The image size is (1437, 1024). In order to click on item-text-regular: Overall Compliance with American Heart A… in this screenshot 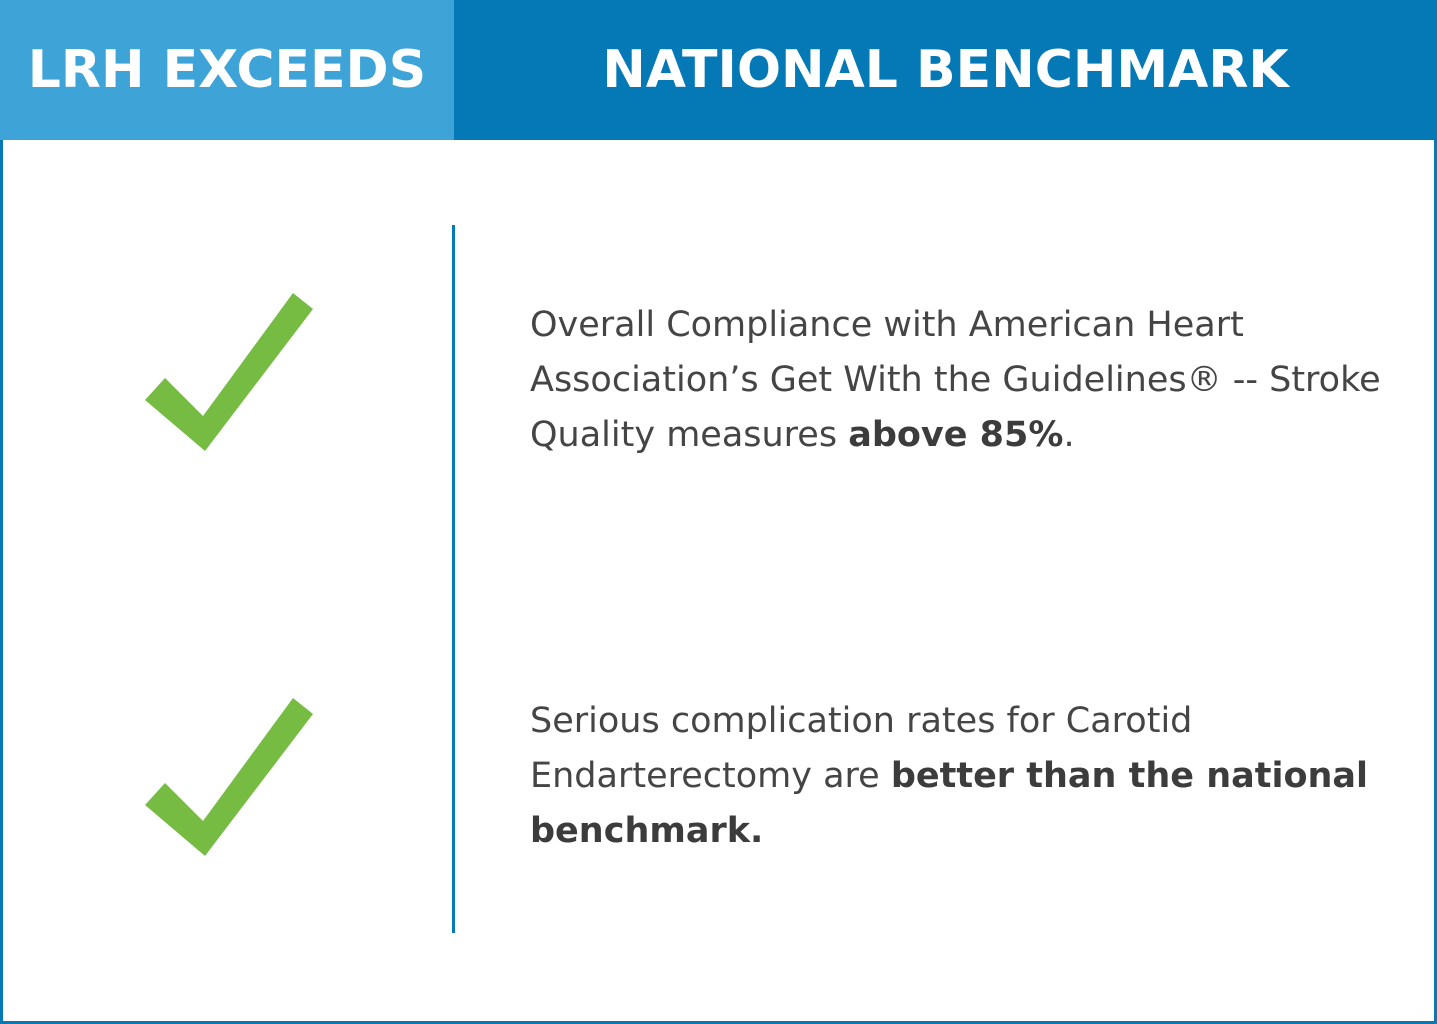, I will do `click(955, 380)`.